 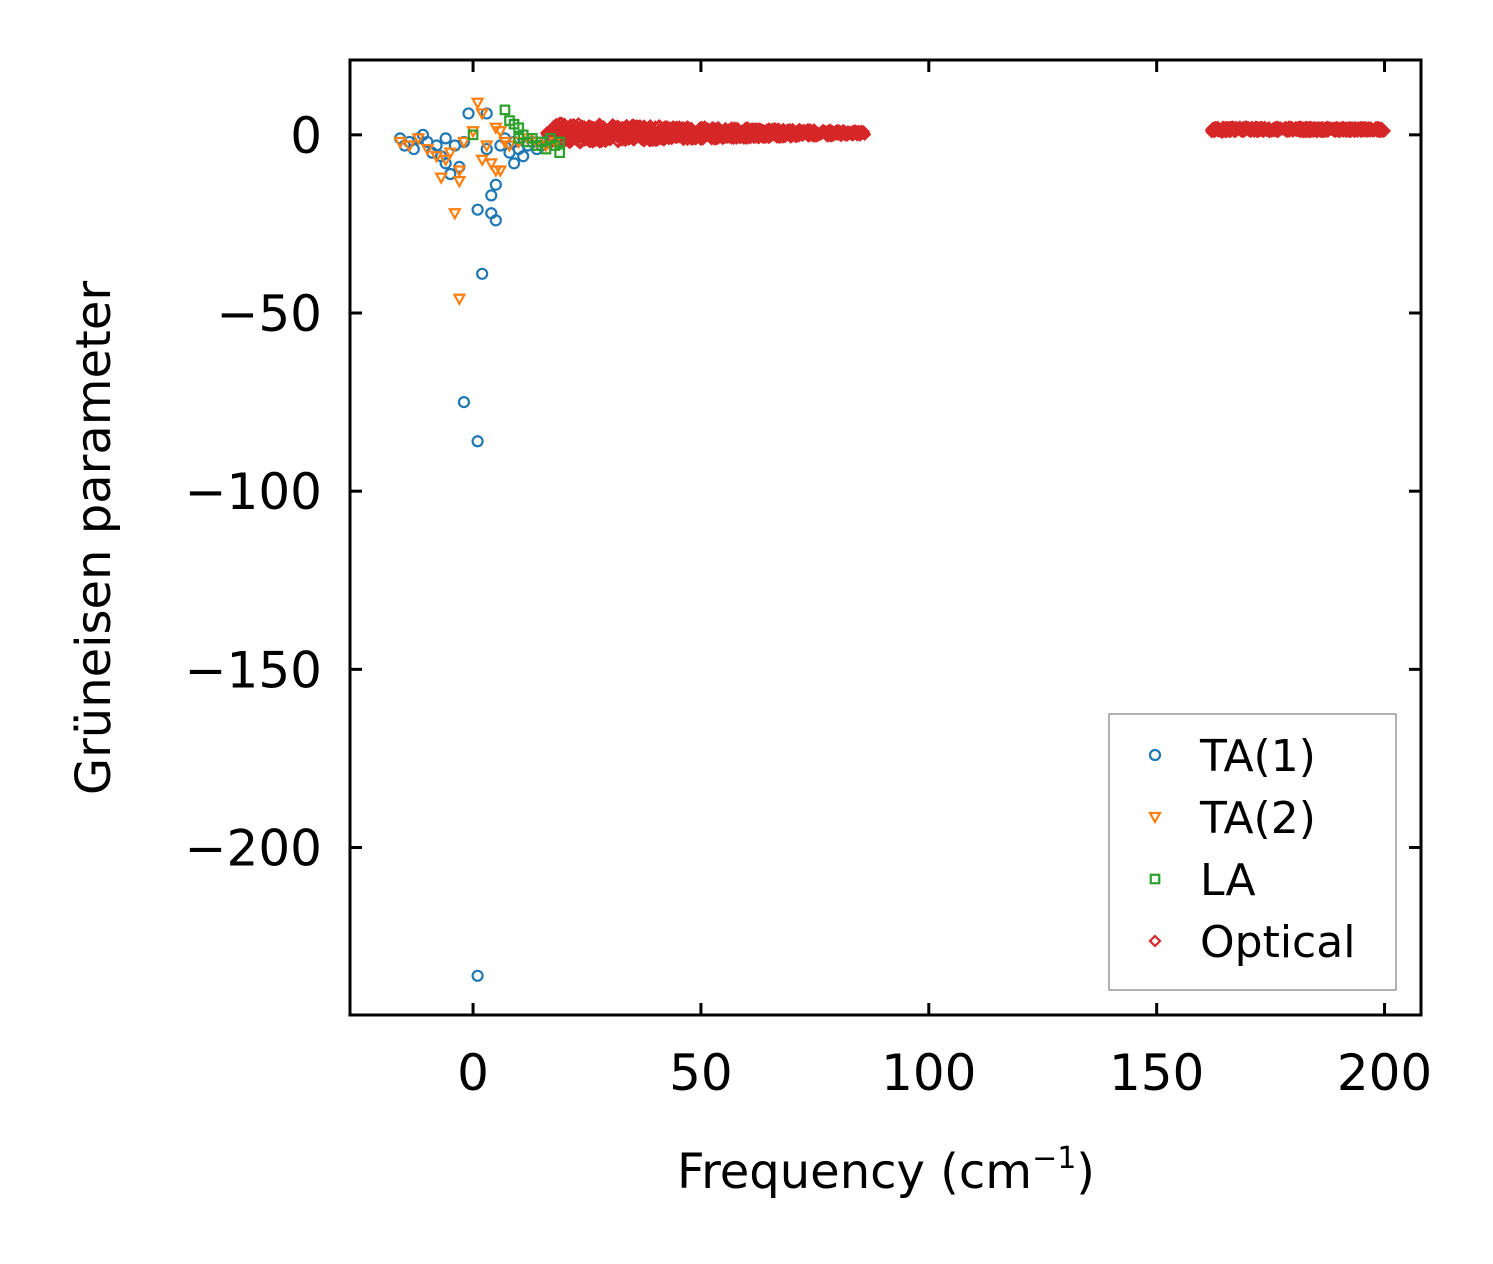 I want to click on legend-label: TA(1), so click(x=1257, y=756).